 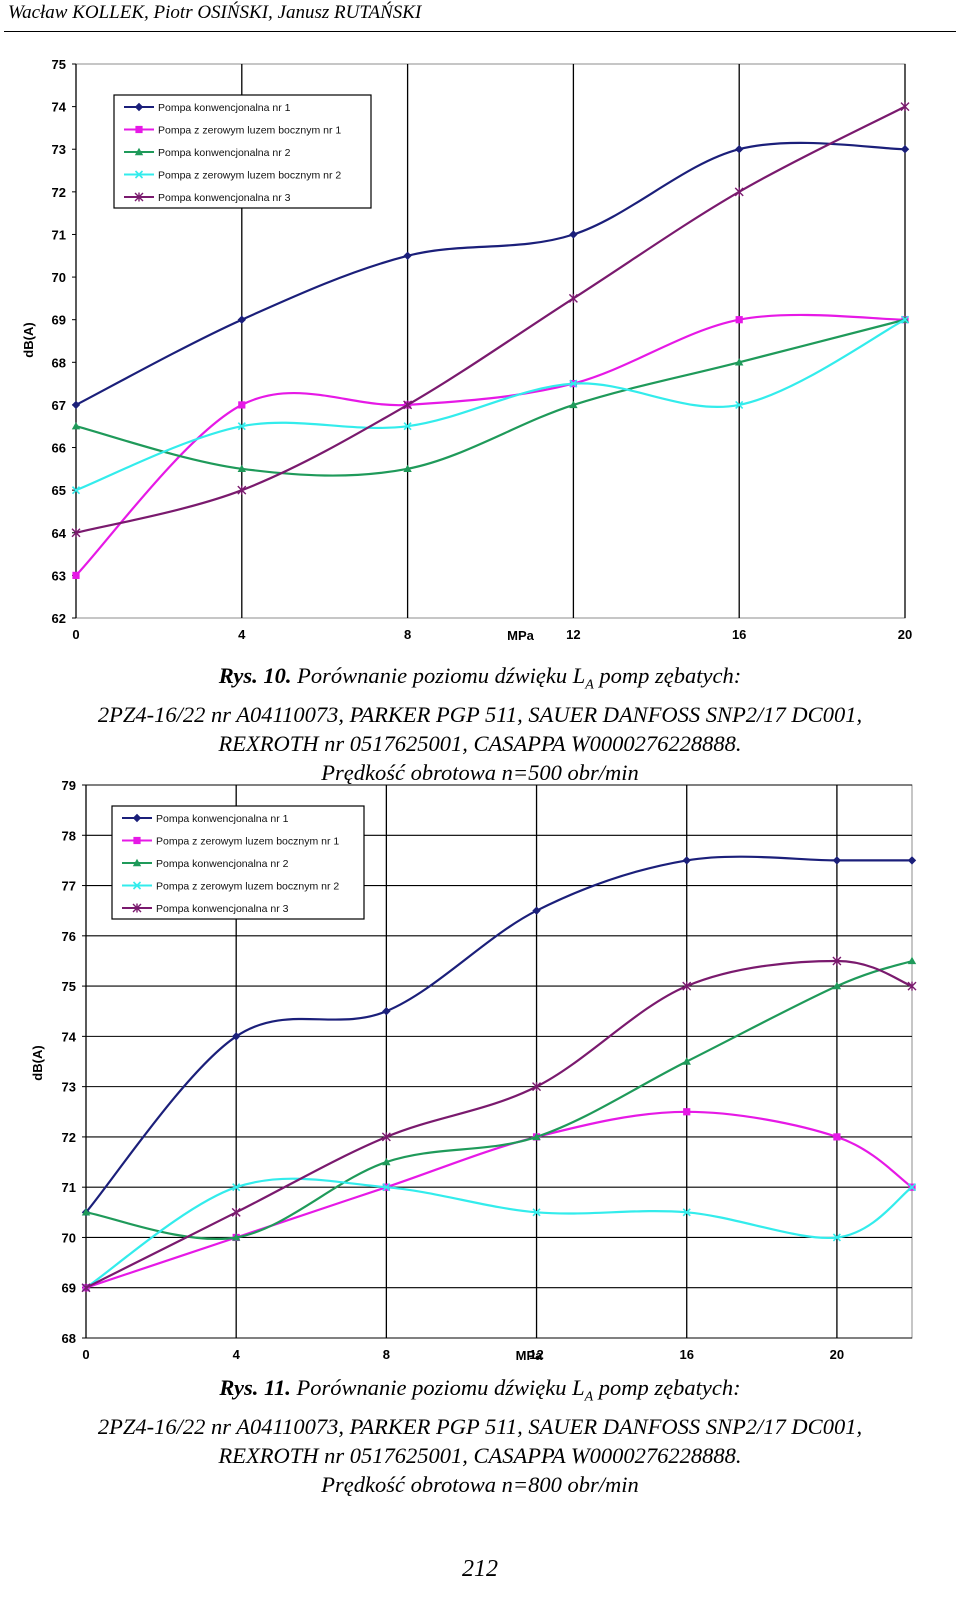 I want to click on legend-item: Pompa z zerowym luzem bocznym nr 2, so click(x=230, y=887).